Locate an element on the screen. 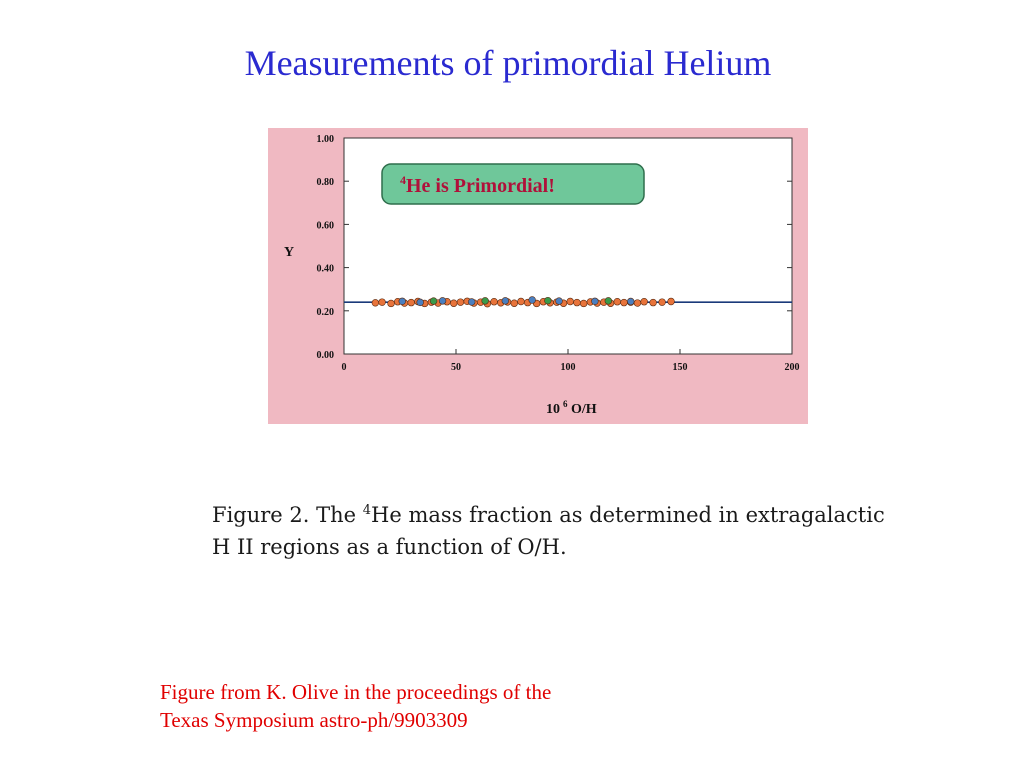 The width and height of the screenshot is (1024, 768). x-axis-label: 10 6 O/H is located at coordinates (571, 408).